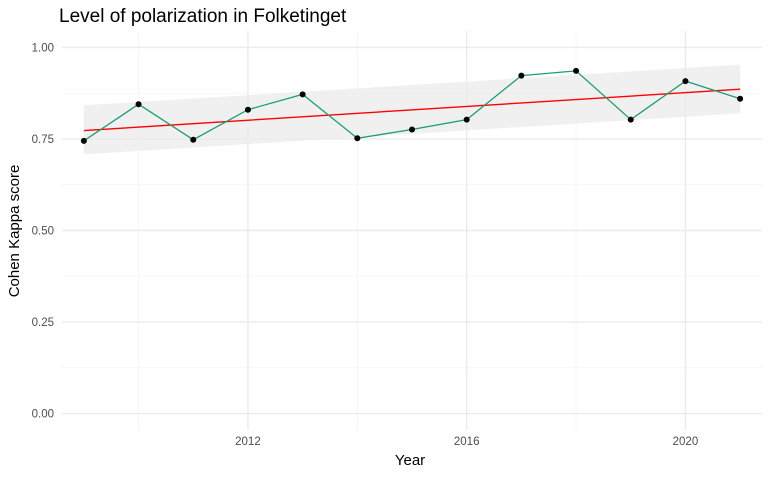 The image size is (770, 480). I want to click on x-tick-label: 2012, so click(248, 442).